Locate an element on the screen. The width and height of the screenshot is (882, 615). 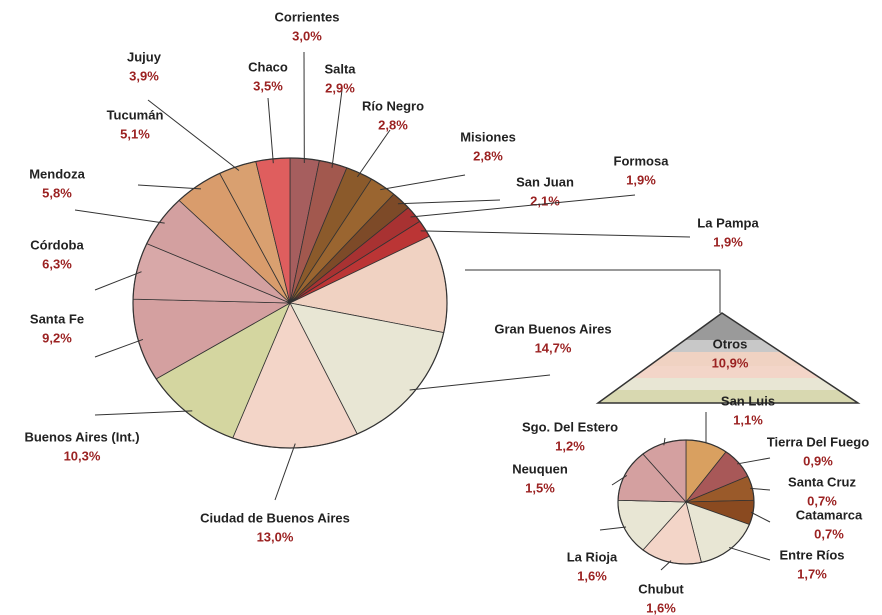
slice-value: 5,8% is located at coordinates (57, 192).